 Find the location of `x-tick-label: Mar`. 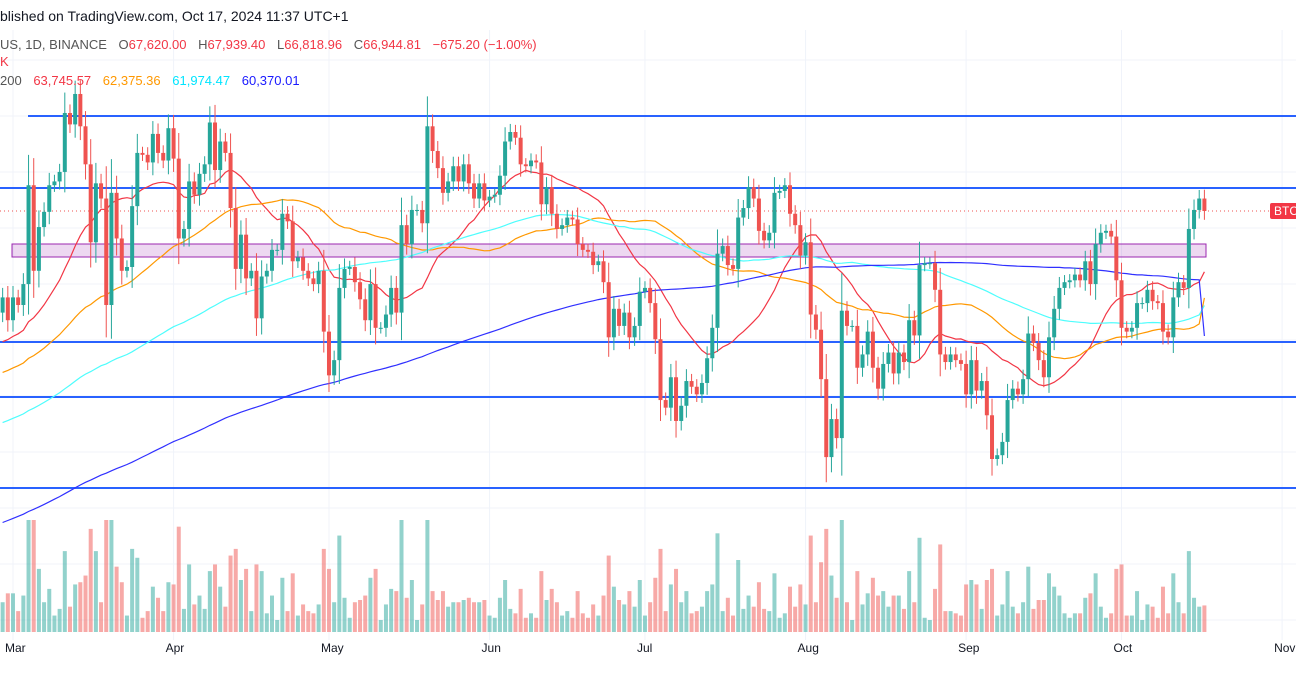

x-tick-label: Mar is located at coordinates (15, 648).